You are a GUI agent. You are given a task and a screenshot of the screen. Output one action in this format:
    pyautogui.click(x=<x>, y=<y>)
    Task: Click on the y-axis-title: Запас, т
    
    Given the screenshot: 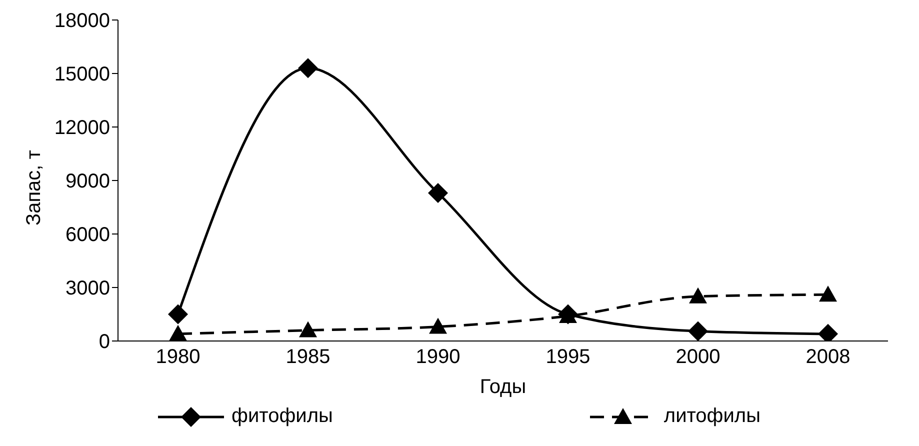 What is the action you would take?
    pyautogui.click(x=34, y=188)
    